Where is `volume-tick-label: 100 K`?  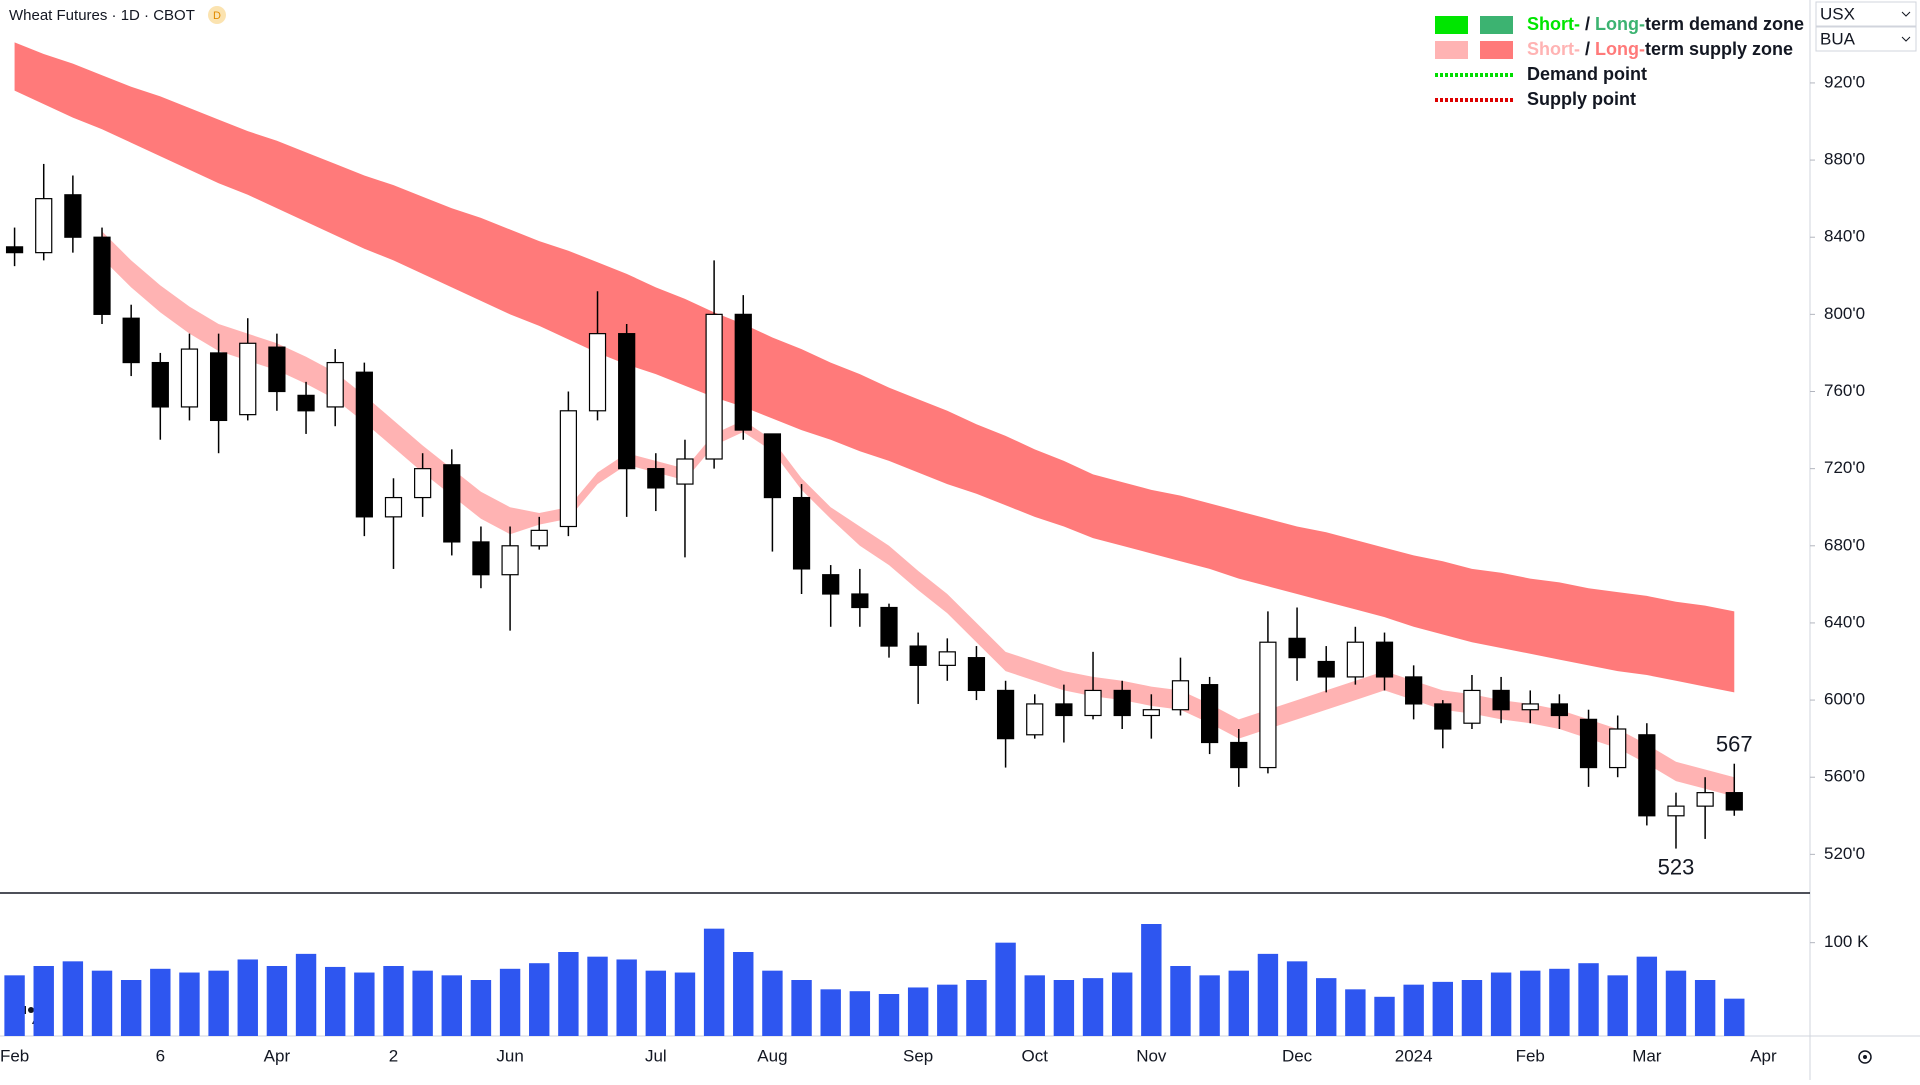 volume-tick-label: 100 K is located at coordinates (1846, 941).